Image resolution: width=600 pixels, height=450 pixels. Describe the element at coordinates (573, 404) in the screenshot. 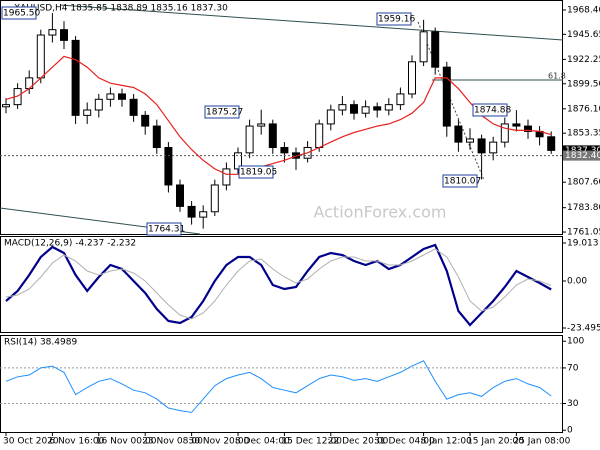

I see `y-tick-label: 30` at that location.